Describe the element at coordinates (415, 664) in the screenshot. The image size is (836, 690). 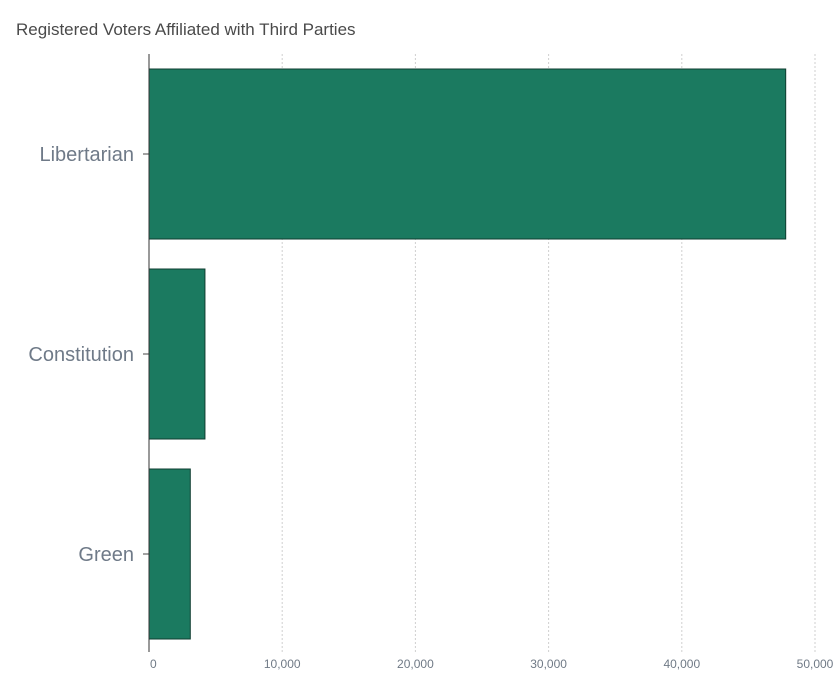
I see `x-tick-label: 20,000` at that location.